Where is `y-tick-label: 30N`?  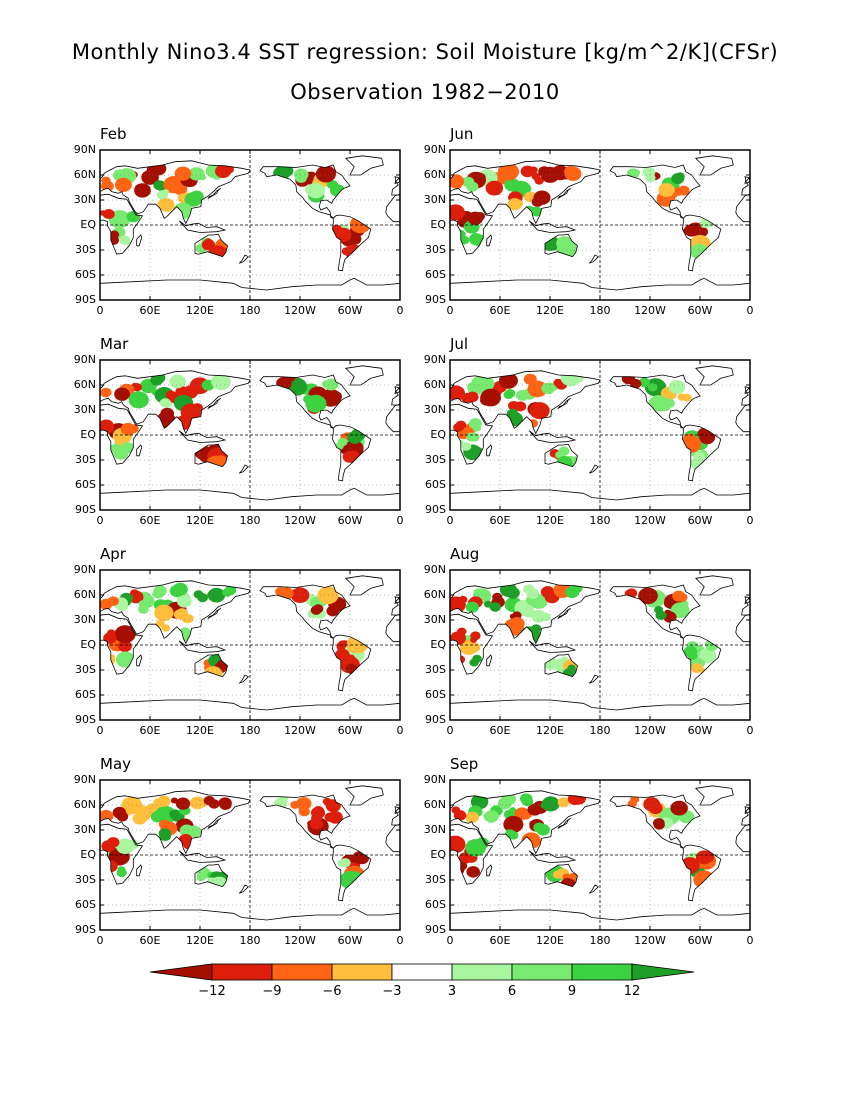 y-tick-label: 30N is located at coordinates (434, 199).